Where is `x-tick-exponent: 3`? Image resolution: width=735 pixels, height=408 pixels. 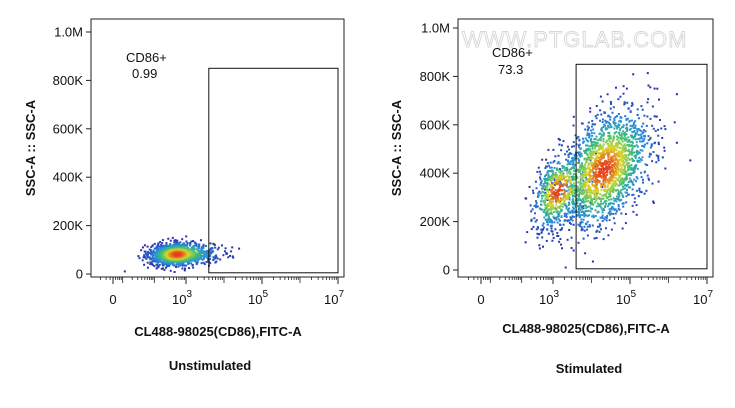
x-tick-exponent: 3 is located at coordinates (556, 294).